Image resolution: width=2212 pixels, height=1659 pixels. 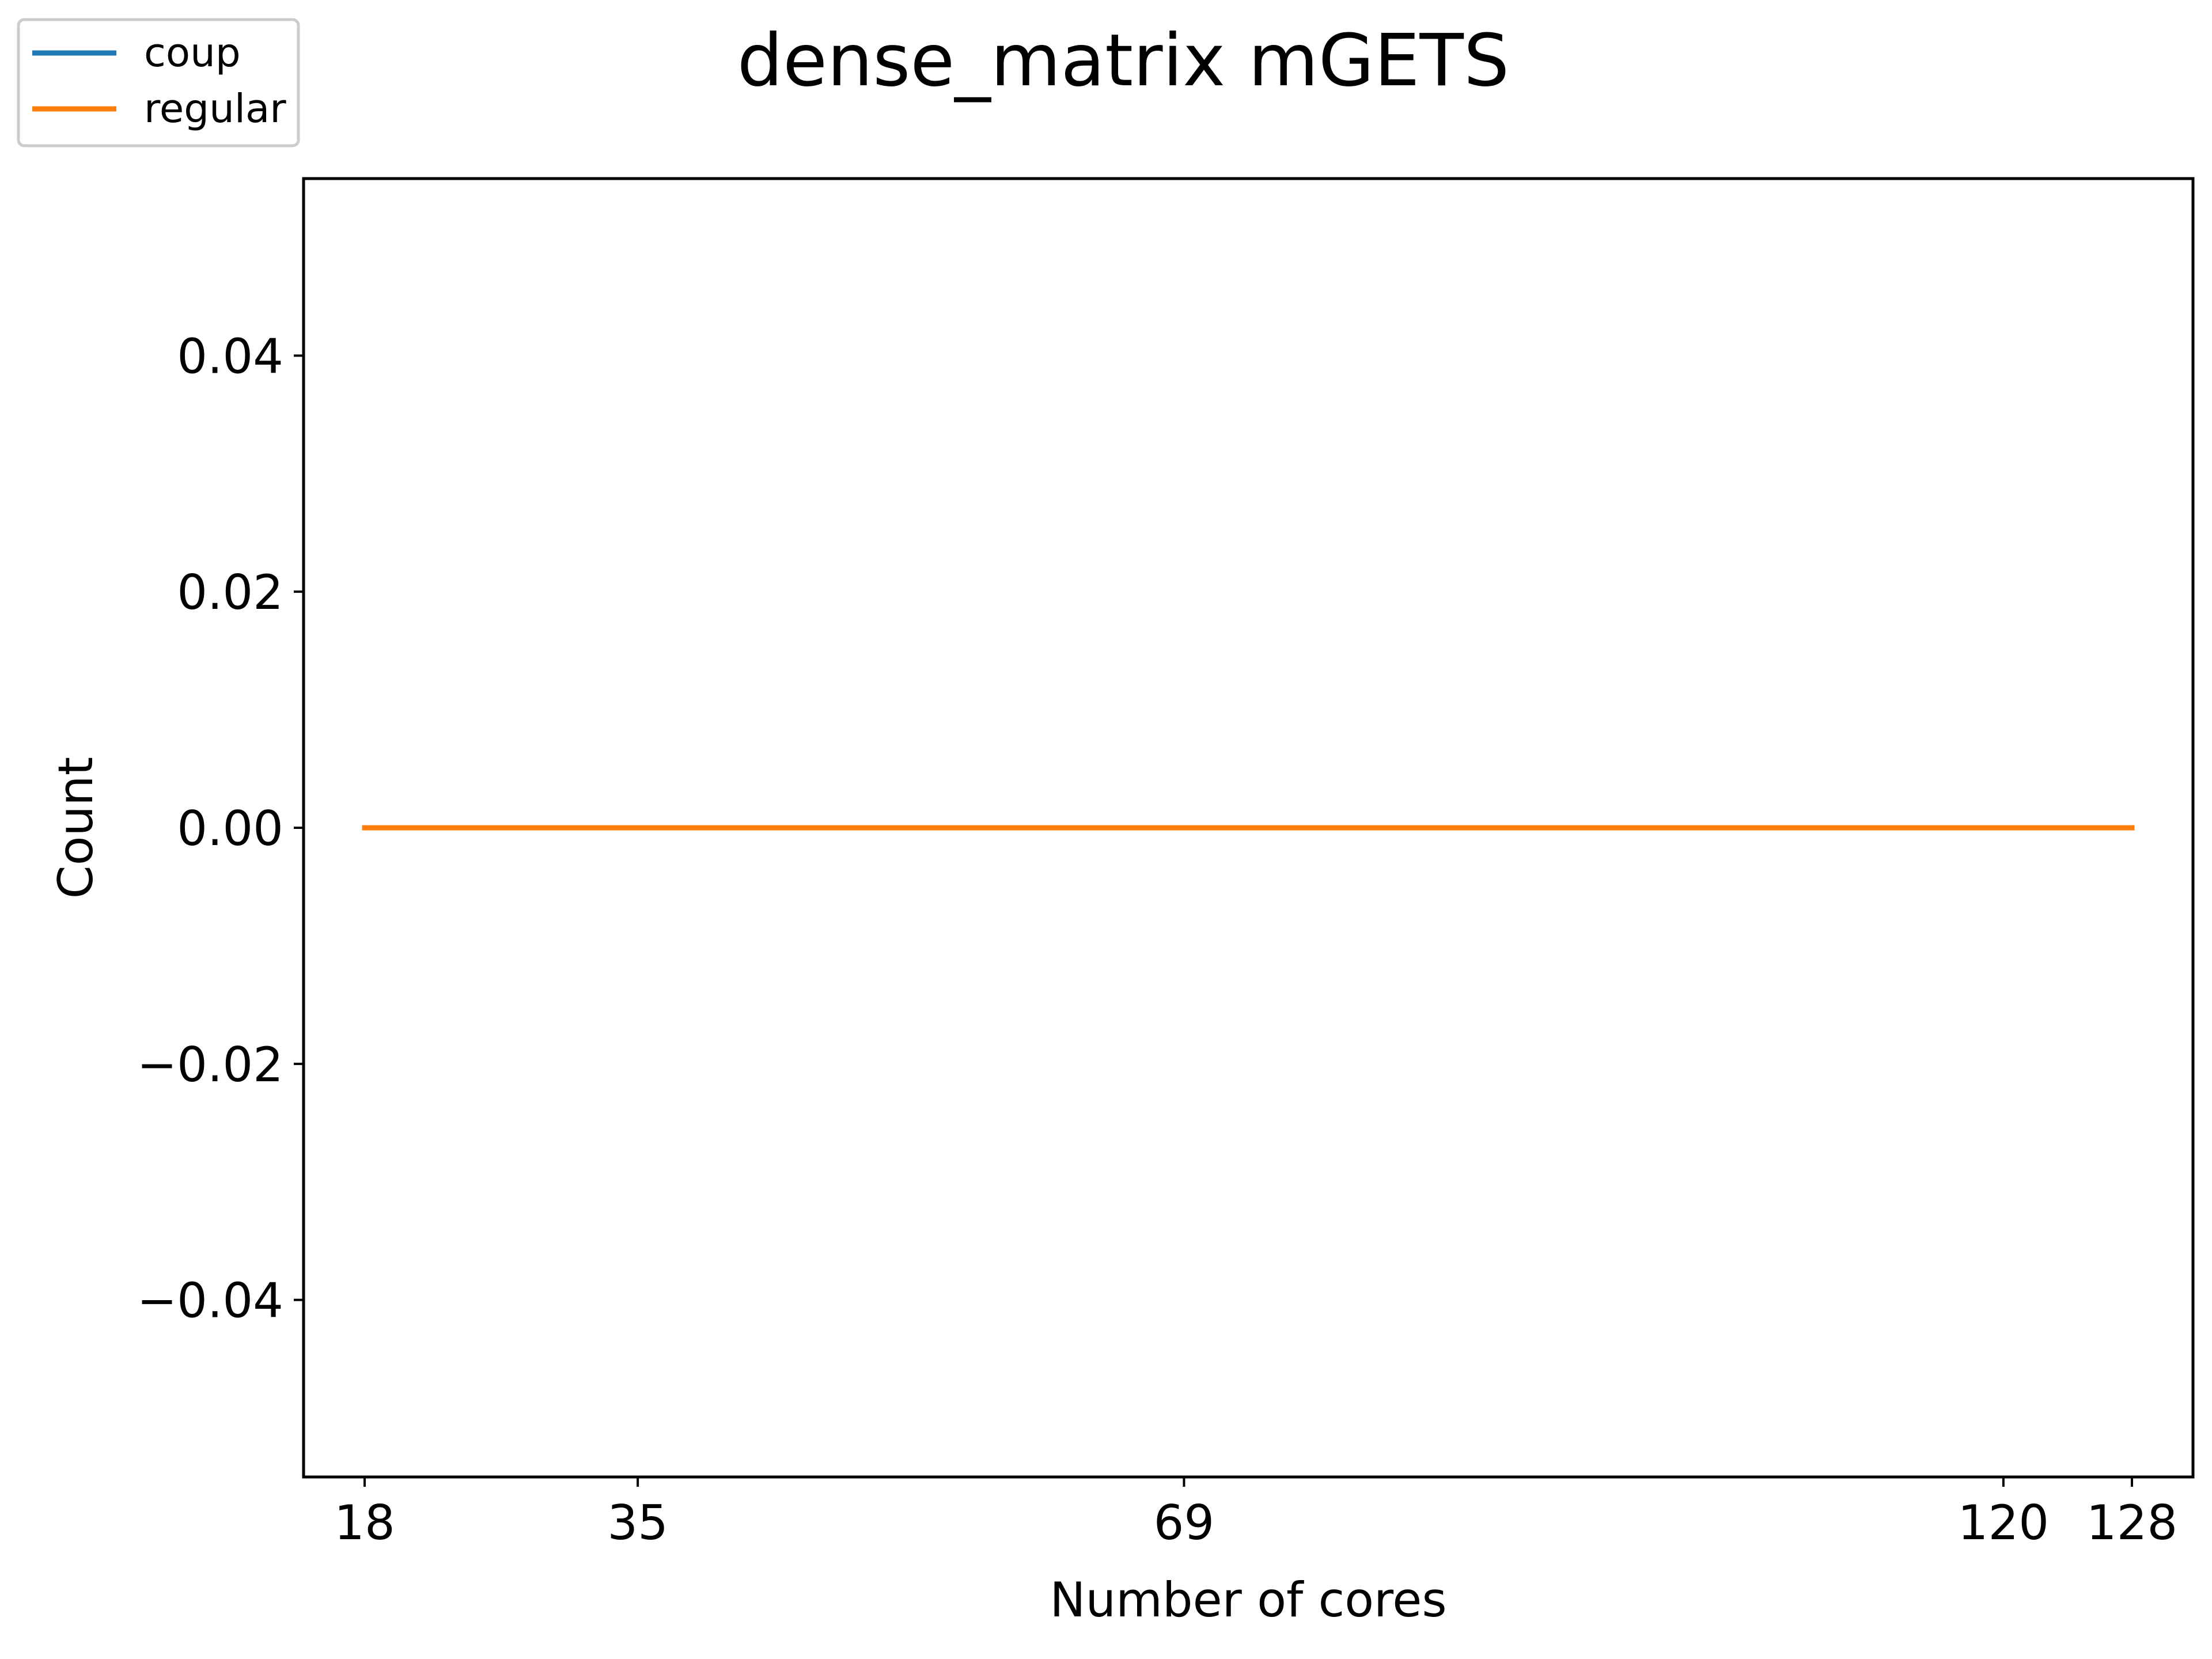 What do you see at coordinates (1123, 61) in the screenshot?
I see `chart-title: dense_matrix mGETS` at bounding box center [1123, 61].